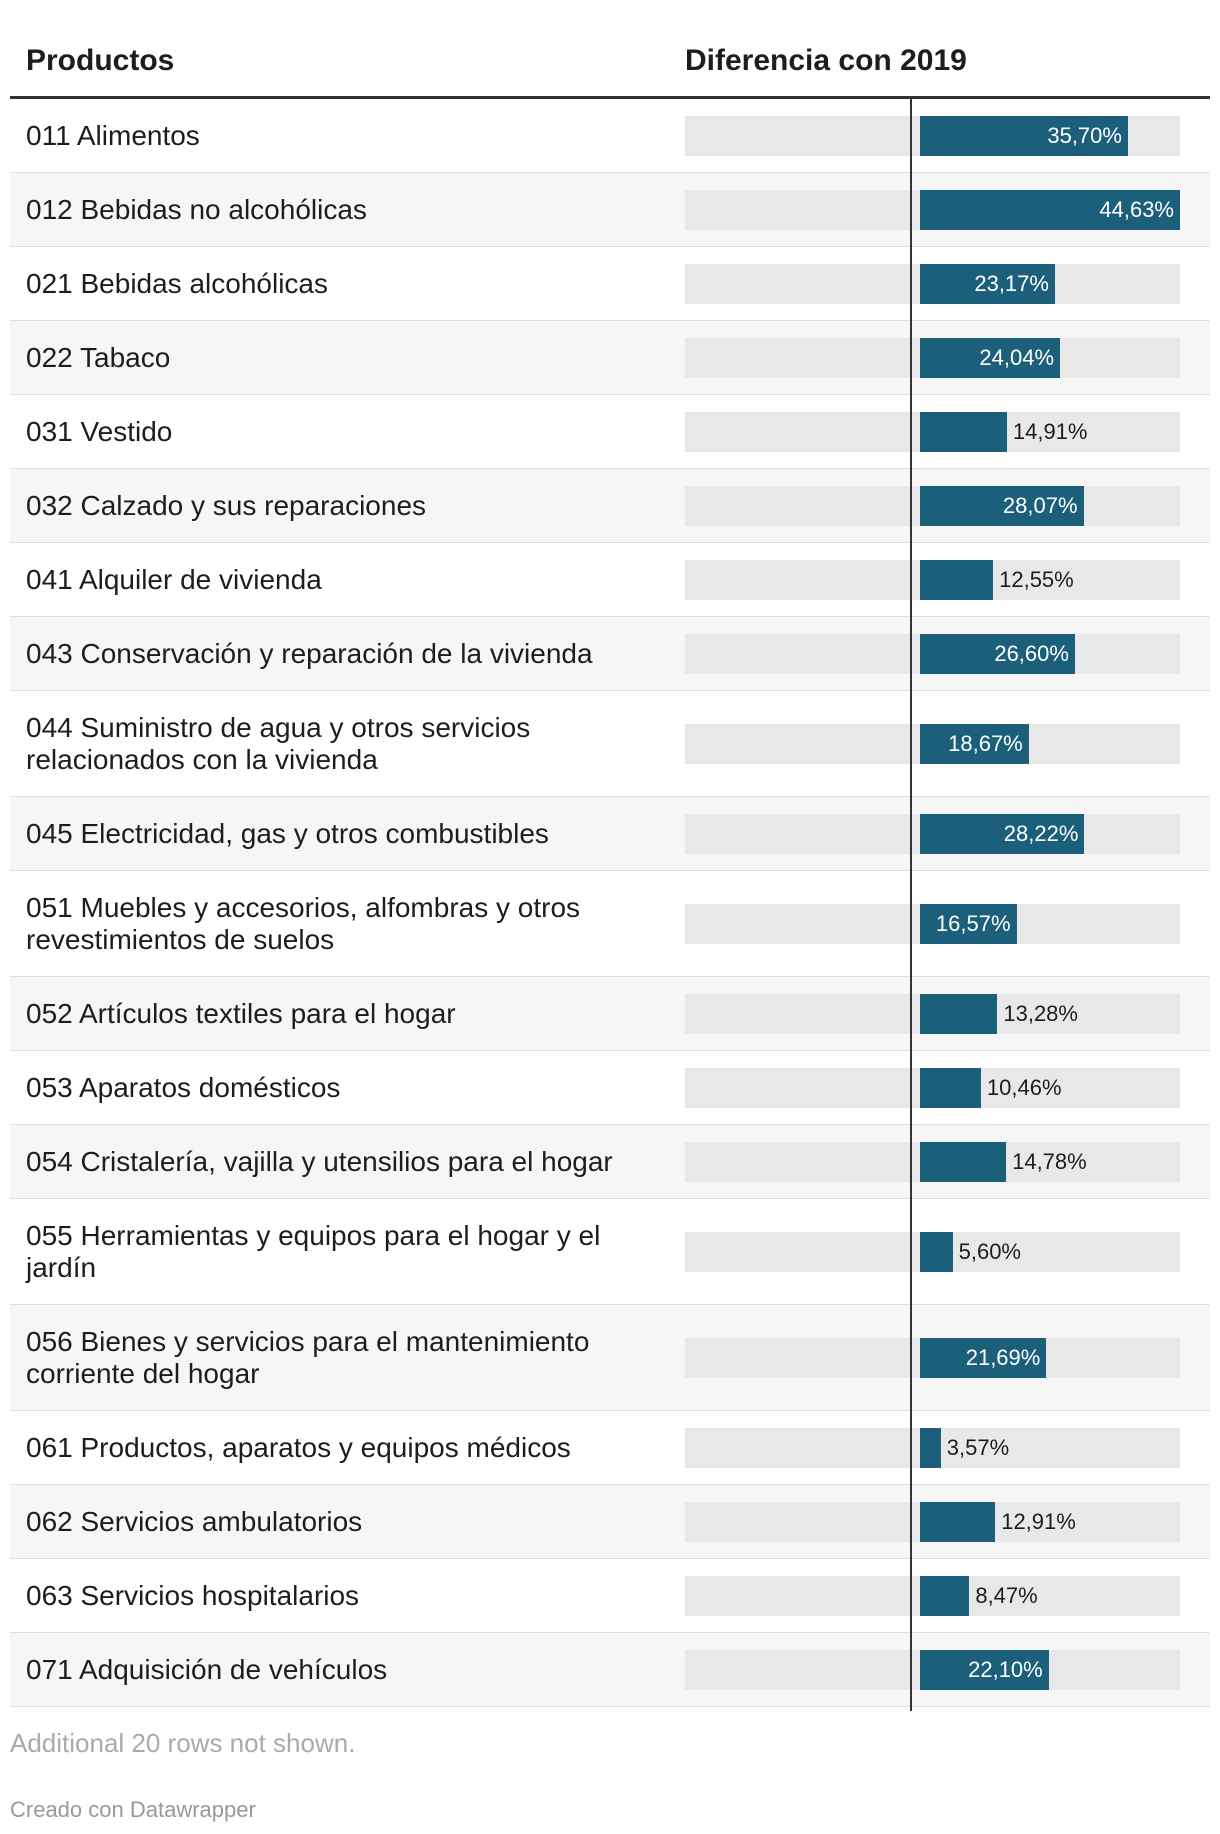  I want to click on bar-value-label: 12,91%, so click(1038, 1521).